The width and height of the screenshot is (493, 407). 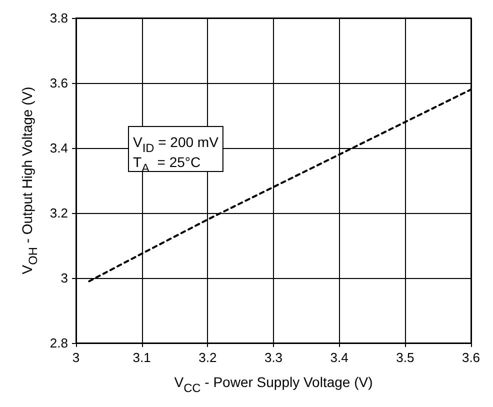 I want to click on x-tick-label: 3, so click(x=76, y=357).